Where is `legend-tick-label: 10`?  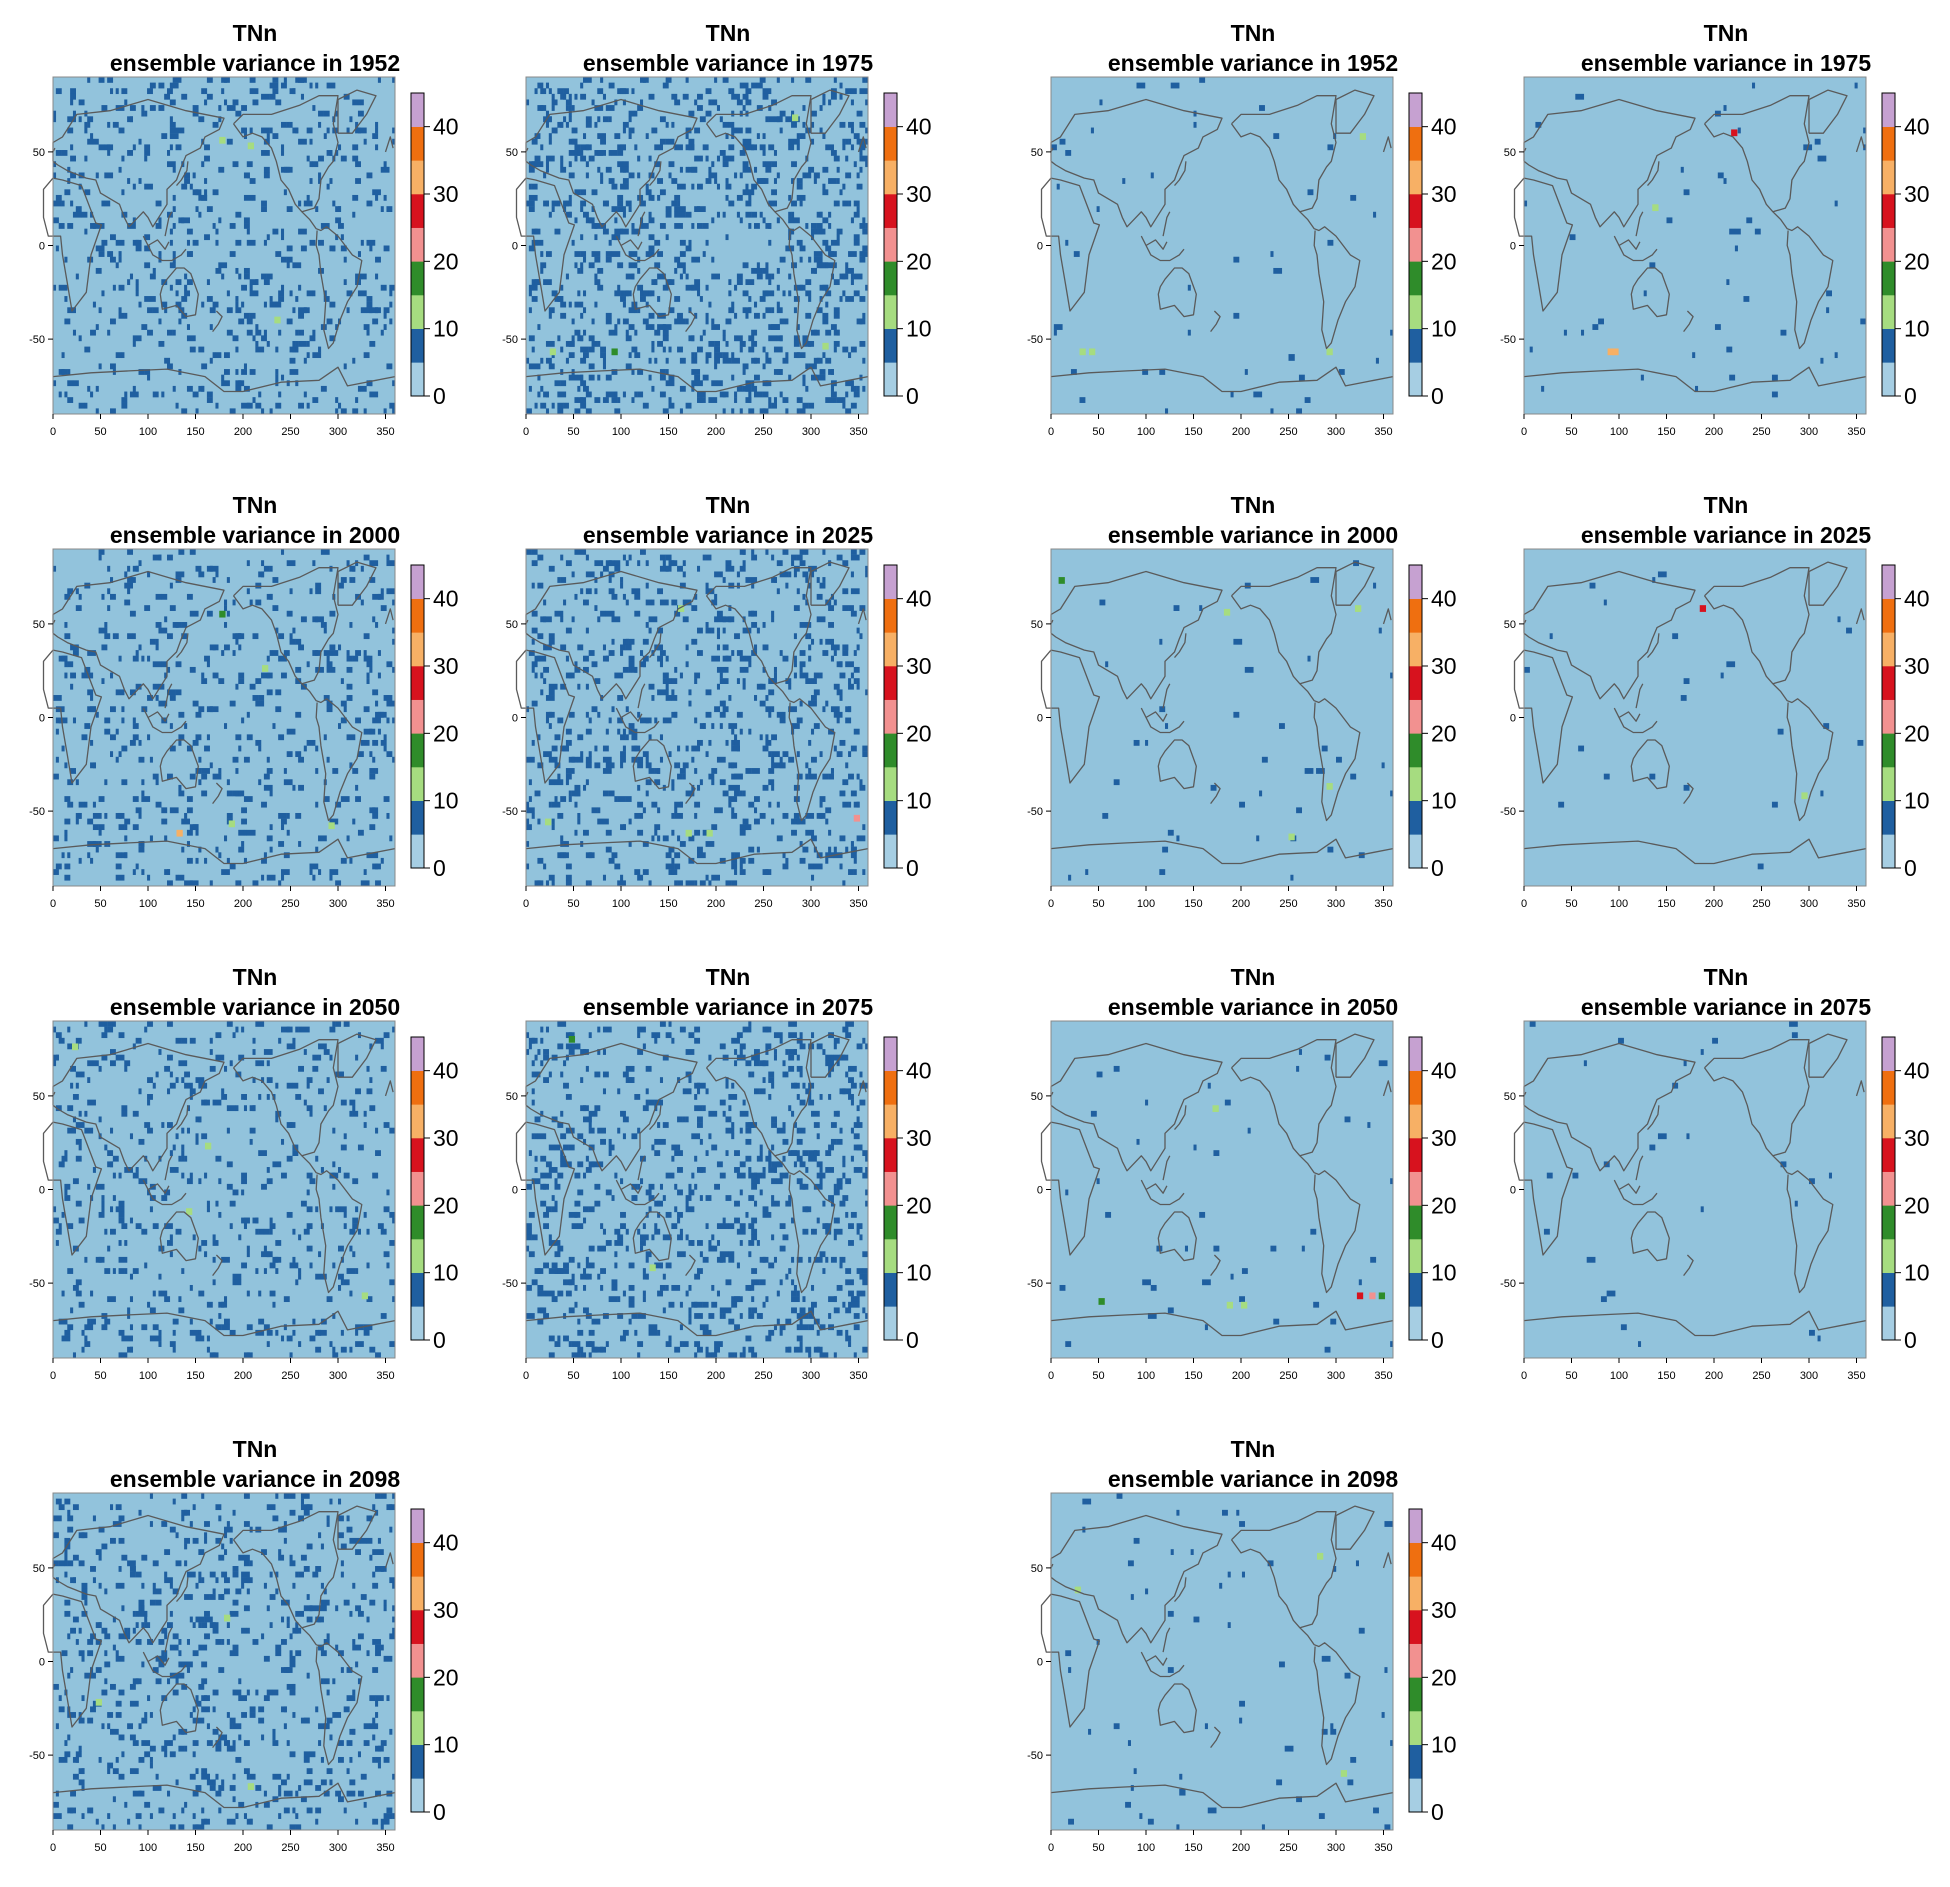 legend-tick-label: 10 is located at coordinates (446, 801).